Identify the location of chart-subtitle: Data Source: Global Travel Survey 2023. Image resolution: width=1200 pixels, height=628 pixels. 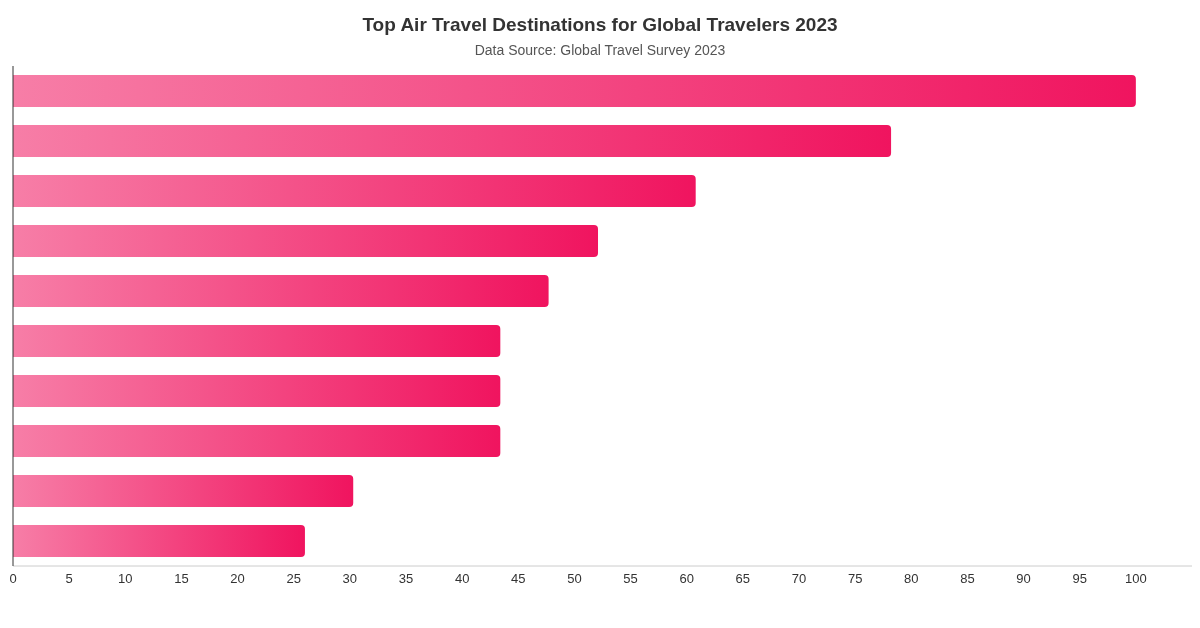
(600, 50).